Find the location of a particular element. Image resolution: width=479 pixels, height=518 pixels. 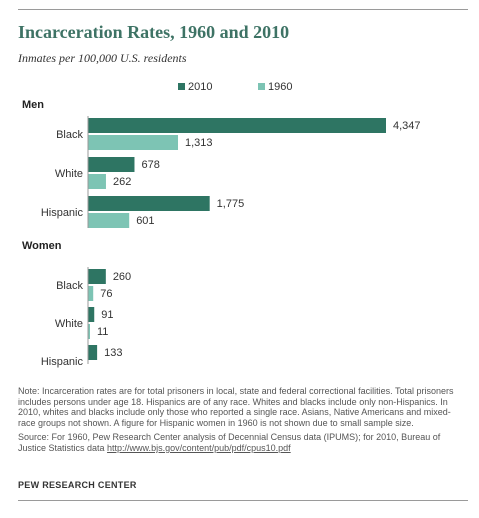

value-label-men-white-1960: 262 is located at coordinates (122, 182).